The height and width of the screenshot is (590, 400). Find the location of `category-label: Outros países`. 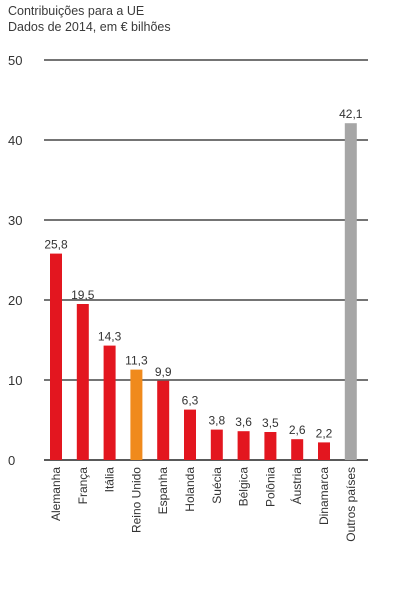

category-label: Outros países is located at coordinates (351, 504).